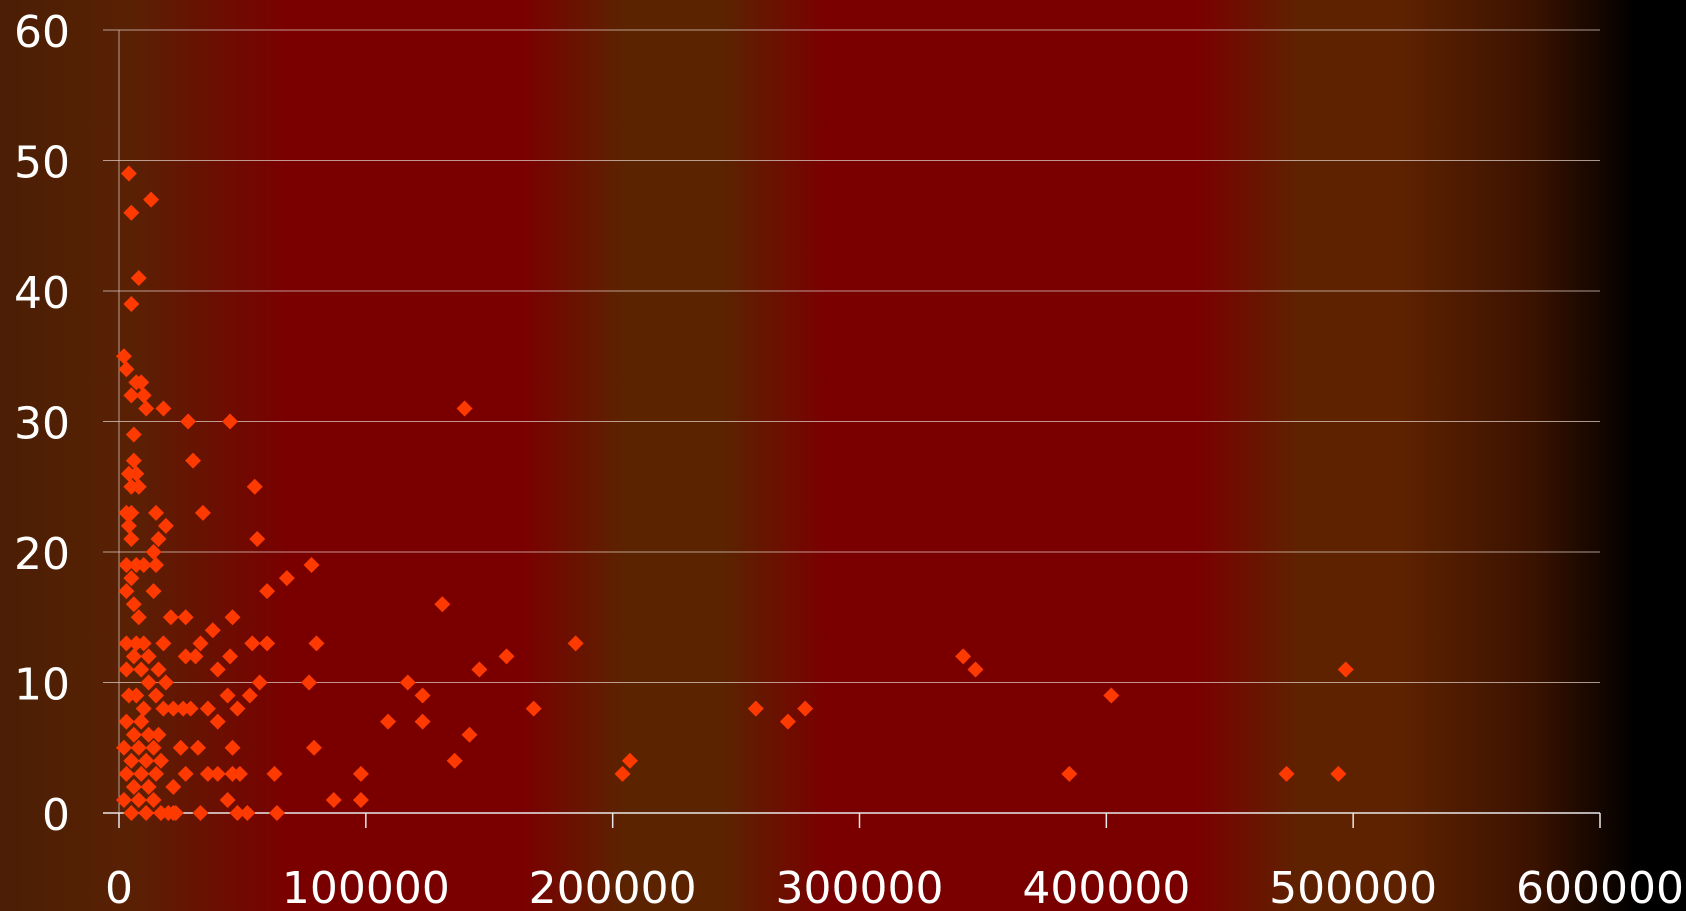 This screenshot has width=1686, height=911. I want to click on y-tick-label: 30, so click(42, 424).